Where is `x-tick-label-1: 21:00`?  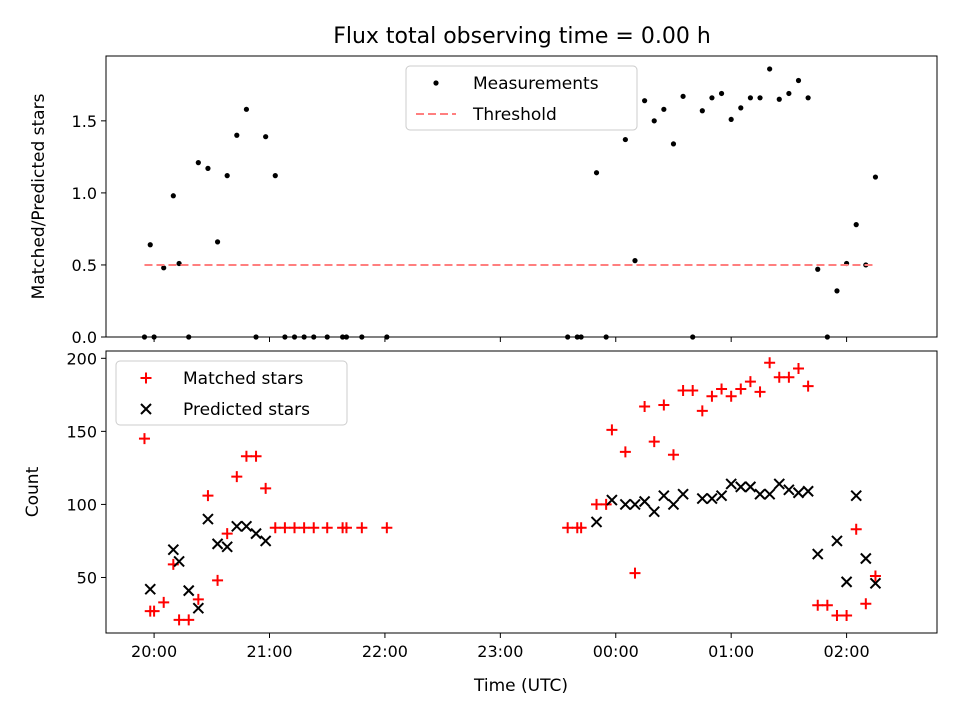 x-tick-label-1: 21:00 is located at coordinates (269, 651).